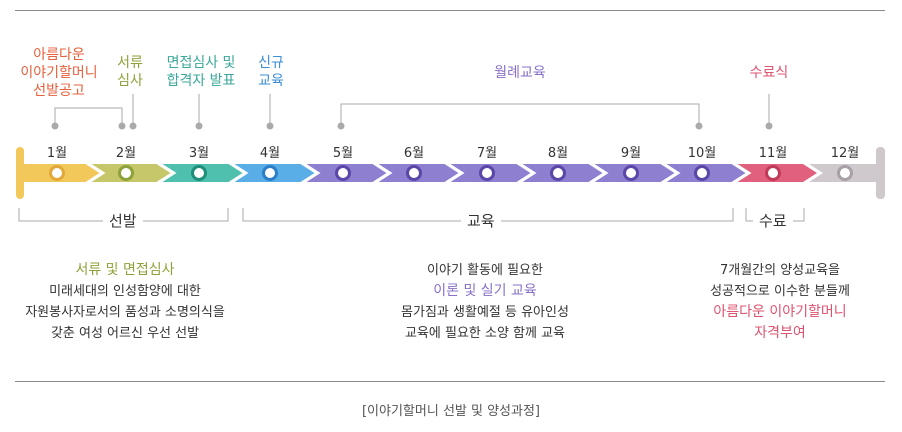 The image size is (902, 432). I want to click on desc-completion-highlight2: 자격부여, so click(780, 333).